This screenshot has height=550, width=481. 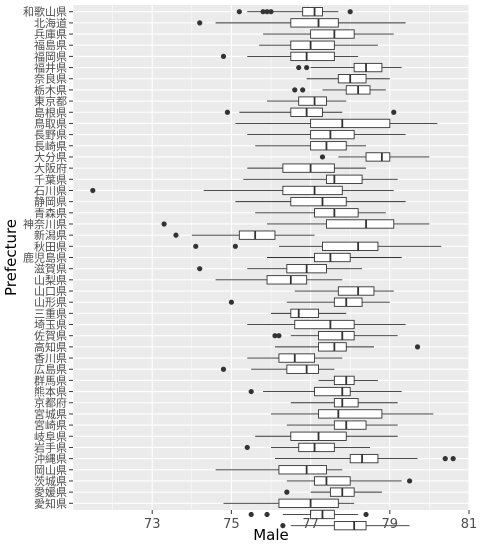 I want to click on y-tick-label: 兵庫県, so click(x=50, y=34).